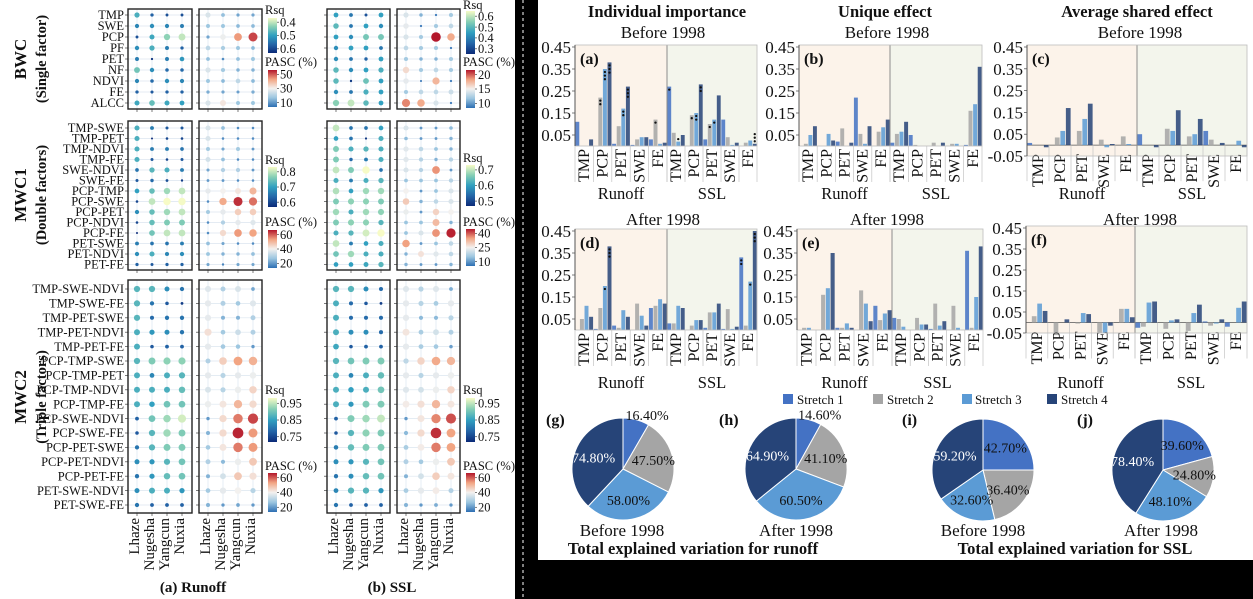  What do you see at coordinates (1008, 112) in the screenshot?
I see `y-tick-label: 0.15` at bounding box center [1008, 112].